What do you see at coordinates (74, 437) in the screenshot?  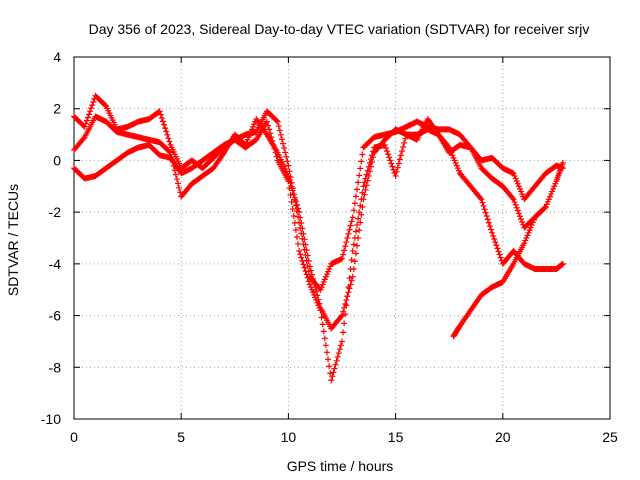 I see `x-tick-label: 0` at bounding box center [74, 437].